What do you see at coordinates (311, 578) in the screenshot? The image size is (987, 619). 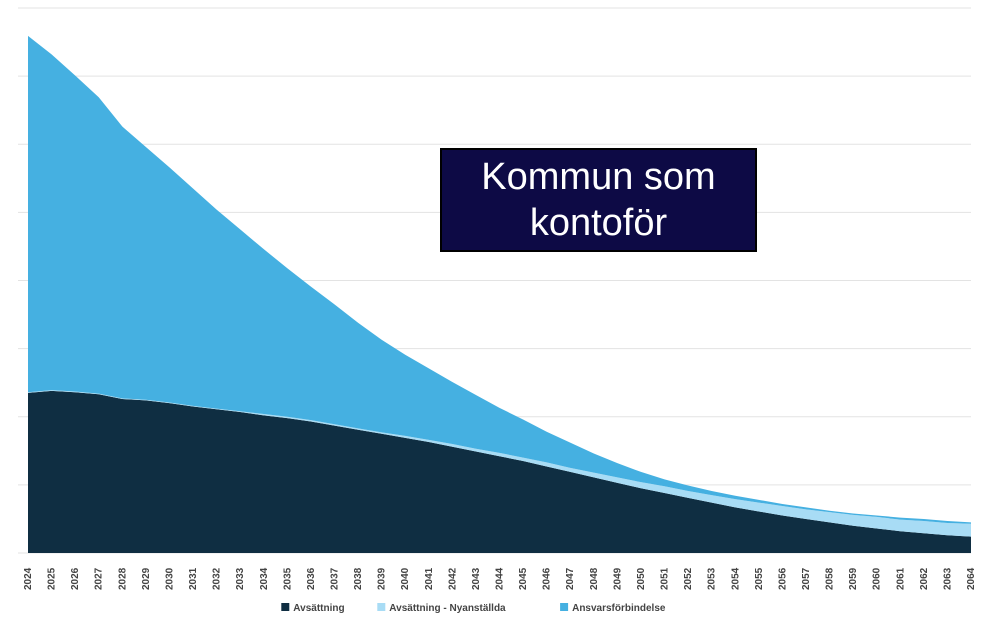 I see `x-tick-label: 2036` at bounding box center [311, 578].